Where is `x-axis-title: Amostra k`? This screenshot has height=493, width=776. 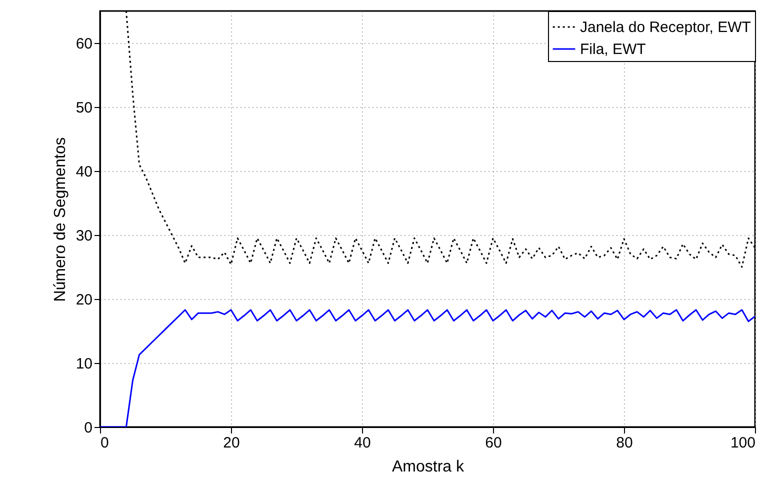 x-axis-title: Amostra k is located at coordinates (429, 467).